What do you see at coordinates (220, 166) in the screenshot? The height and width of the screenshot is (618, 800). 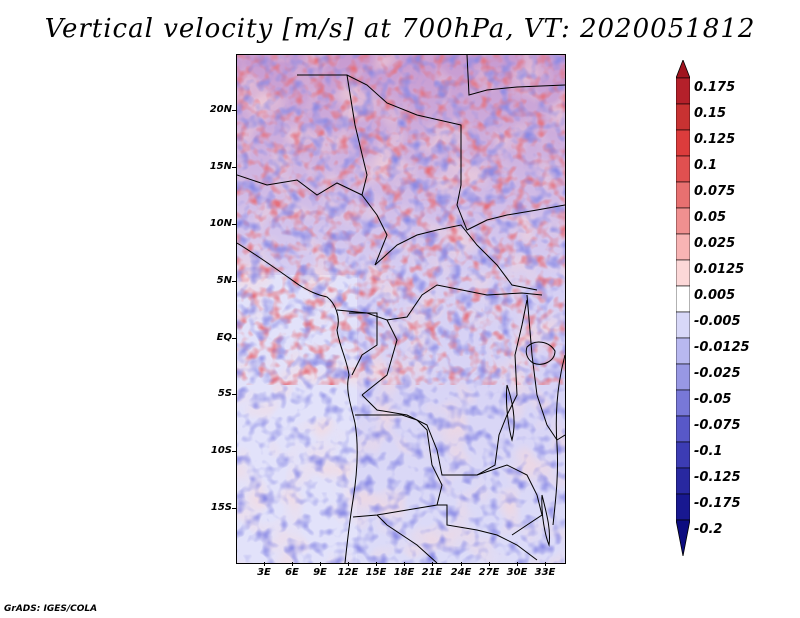 I see `lat-label-15N: 15N` at bounding box center [220, 166].